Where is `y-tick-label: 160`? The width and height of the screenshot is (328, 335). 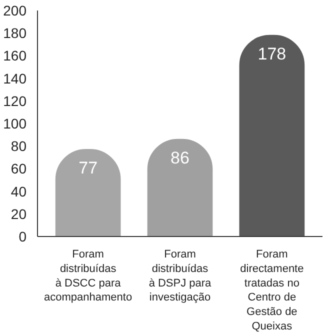 y-tick-label: 160 is located at coordinates (15, 56).